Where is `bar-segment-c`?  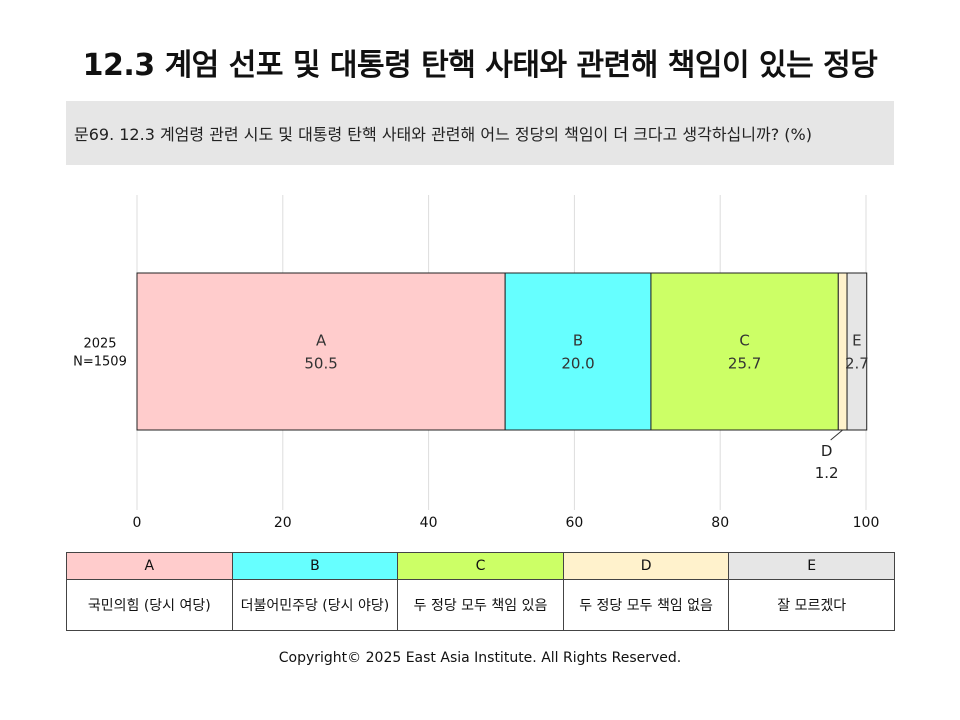 bar-segment-c is located at coordinates (744, 351).